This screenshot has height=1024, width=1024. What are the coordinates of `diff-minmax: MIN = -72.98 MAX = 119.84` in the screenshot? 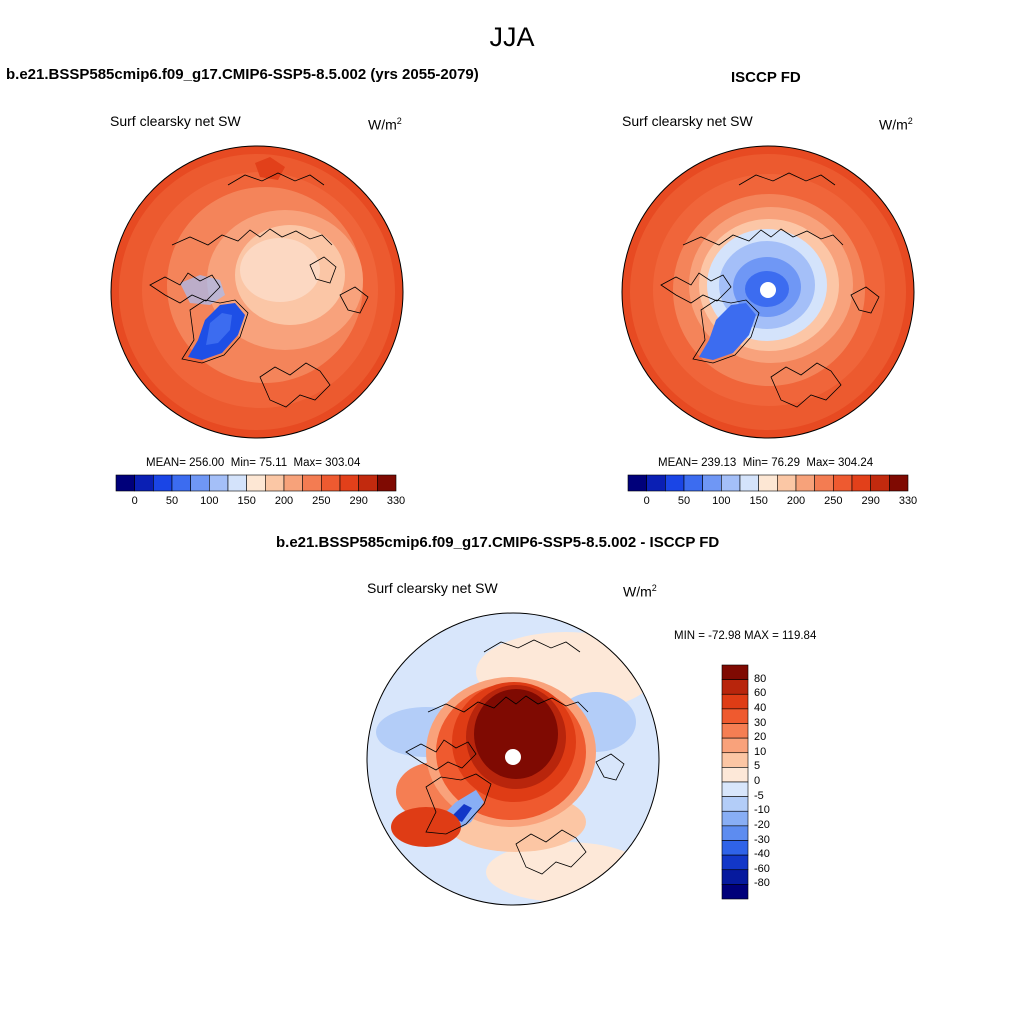 It's located at (745, 636).